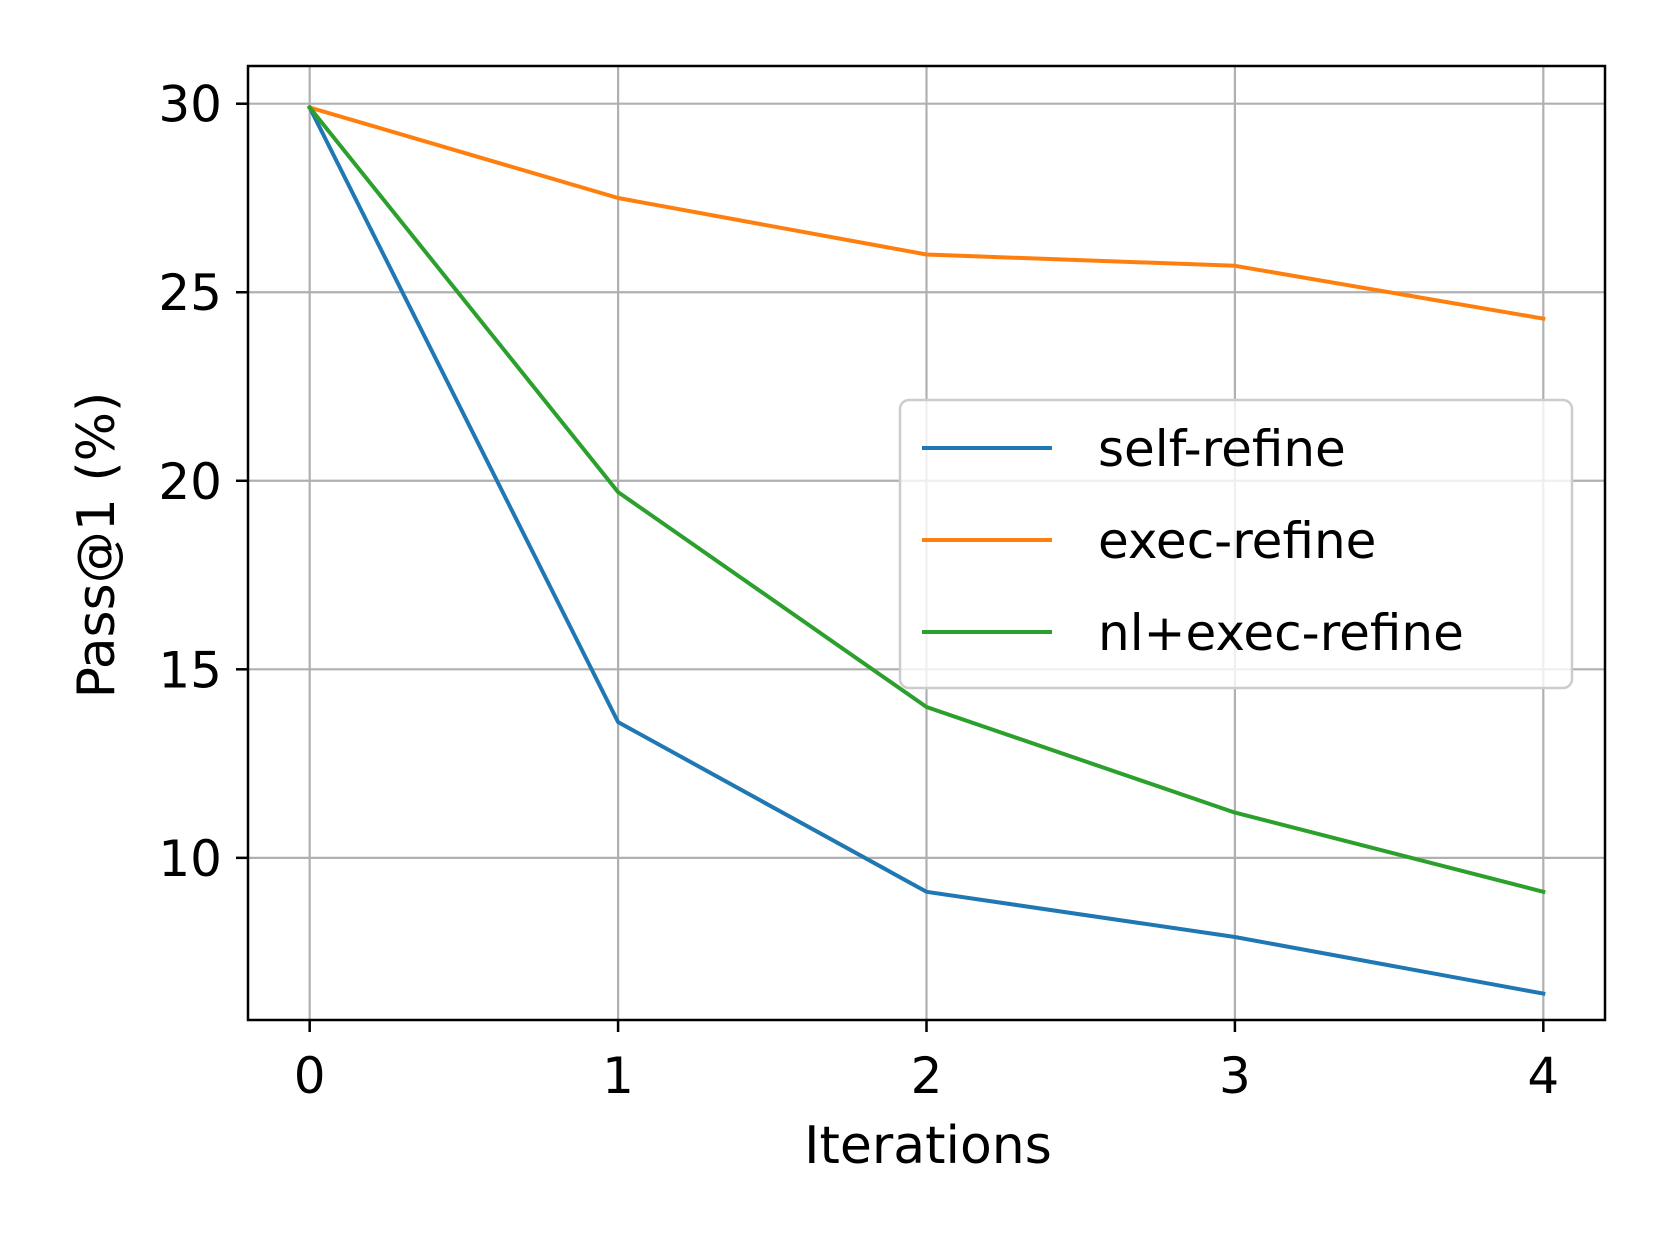 The height and width of the screenshot is (1245, 1660). I want to click on y-tick-label: 20, so click(190, 482).